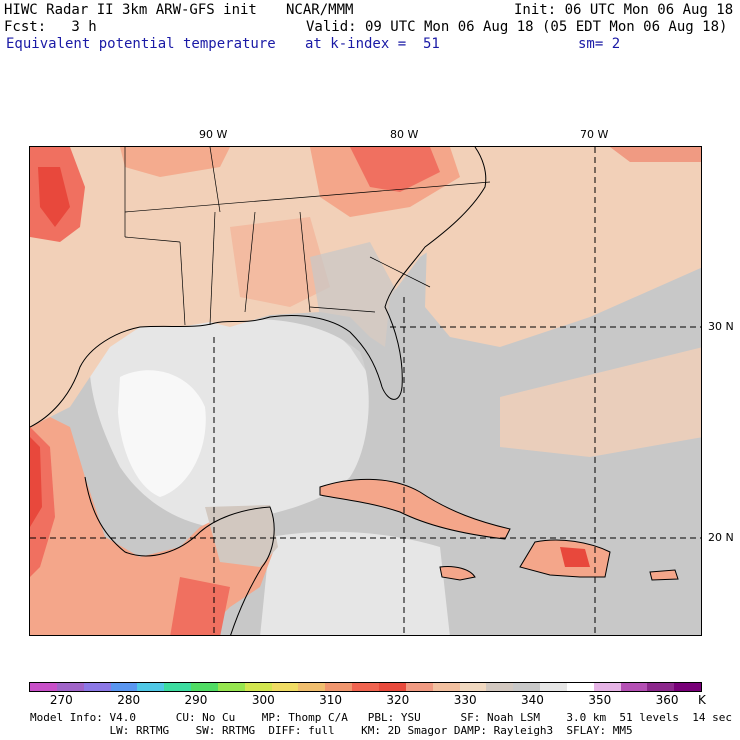 The width and height of the screenshot is (740, 740). I want to click on texas-hot-core, so click(54, 197).